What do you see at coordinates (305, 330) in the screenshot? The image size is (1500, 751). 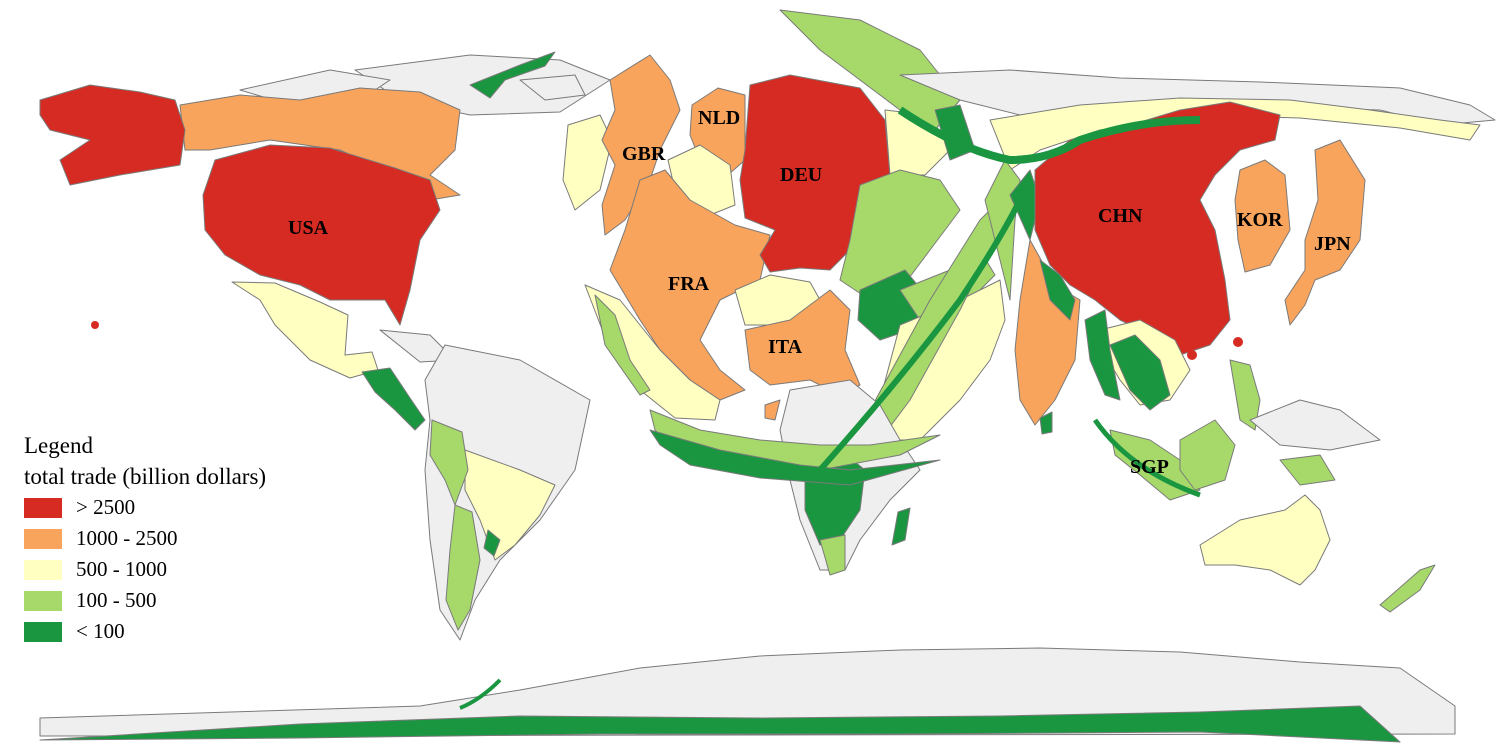 I see `country-mex` at bounding box center [305, 330].